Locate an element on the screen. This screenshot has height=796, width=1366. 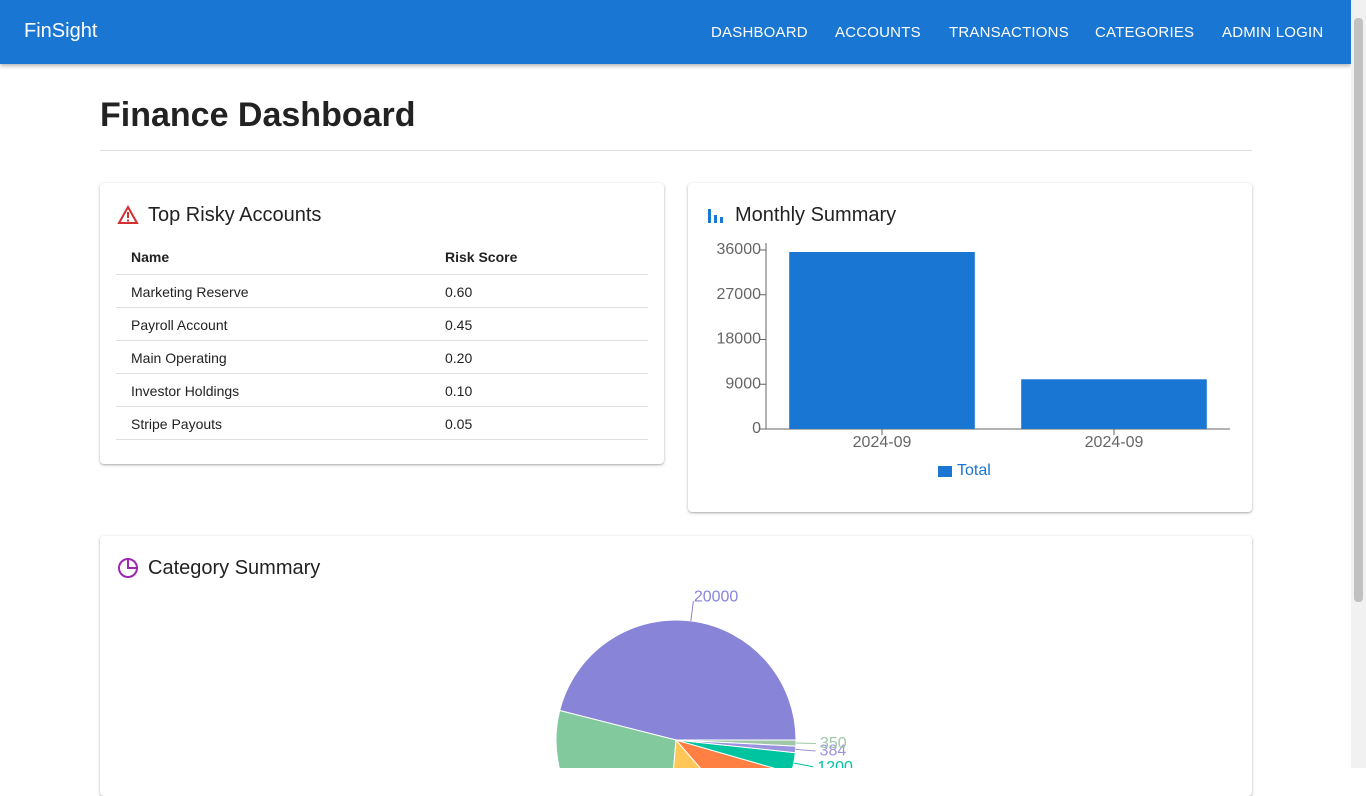
pie-icon is located at coordinates (128, 568).